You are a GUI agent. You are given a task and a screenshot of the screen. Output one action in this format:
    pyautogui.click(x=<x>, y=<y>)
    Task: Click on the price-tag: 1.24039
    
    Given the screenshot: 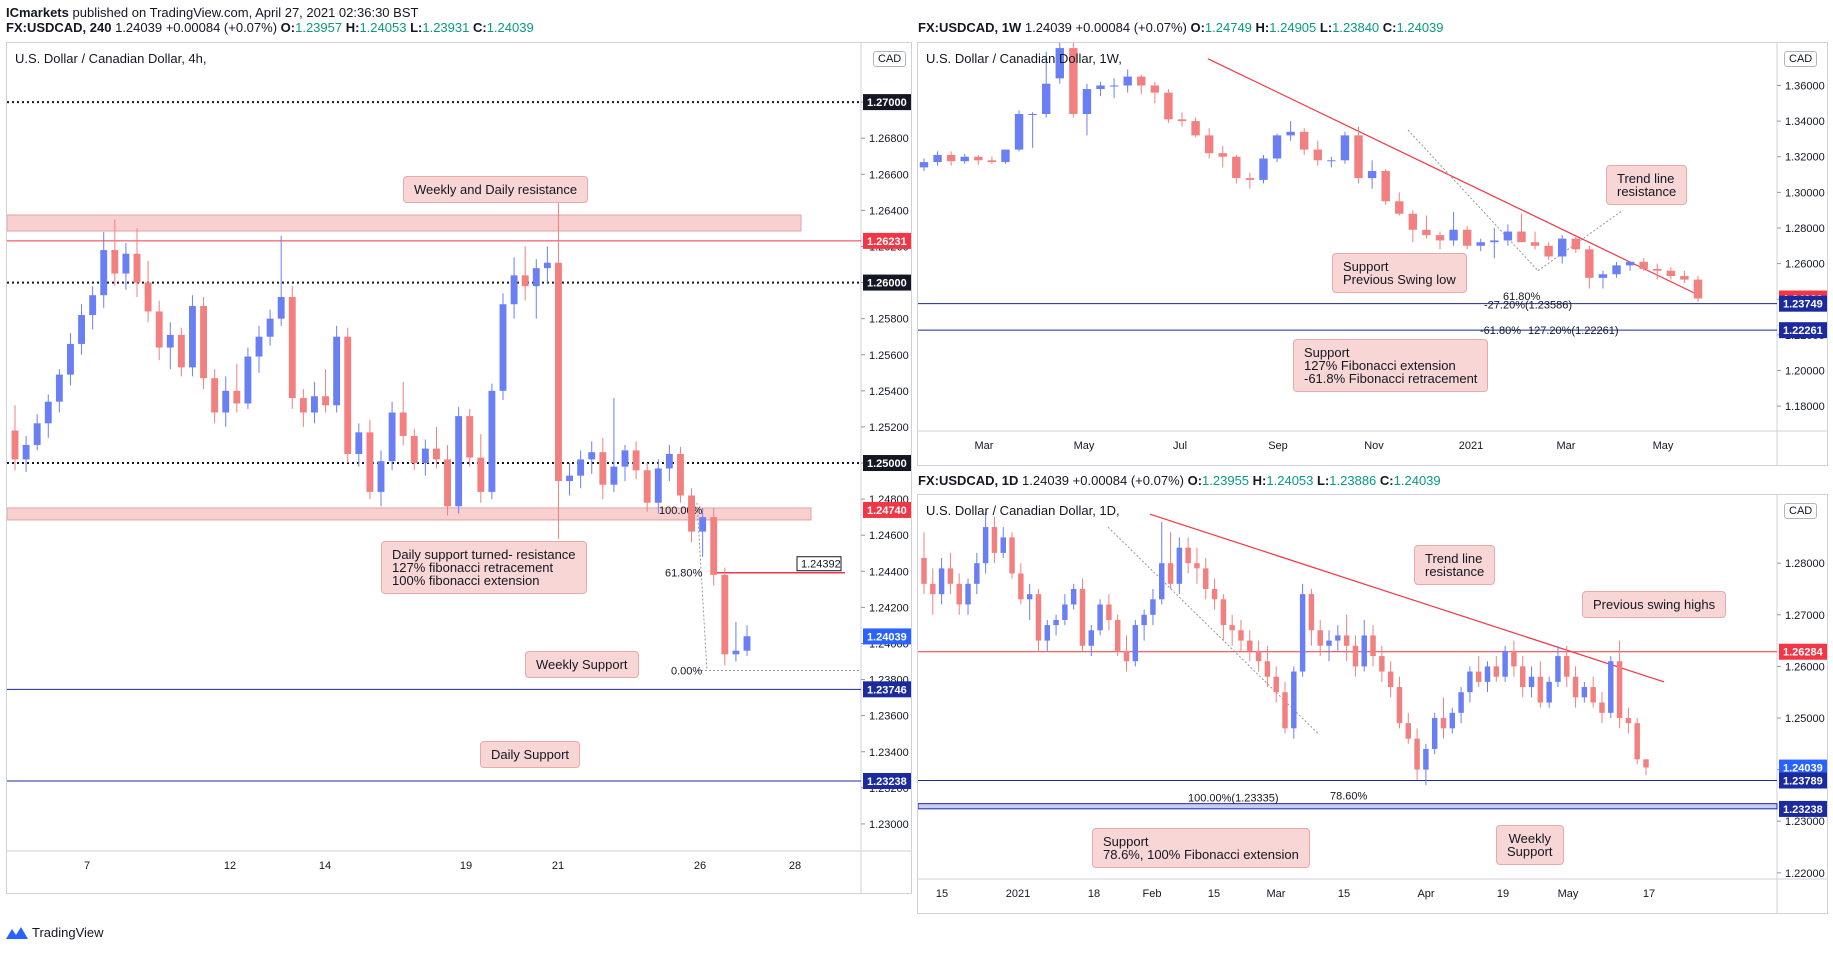 What is the action you would take?
    pyautogui.click(x=1803, y=769)
    